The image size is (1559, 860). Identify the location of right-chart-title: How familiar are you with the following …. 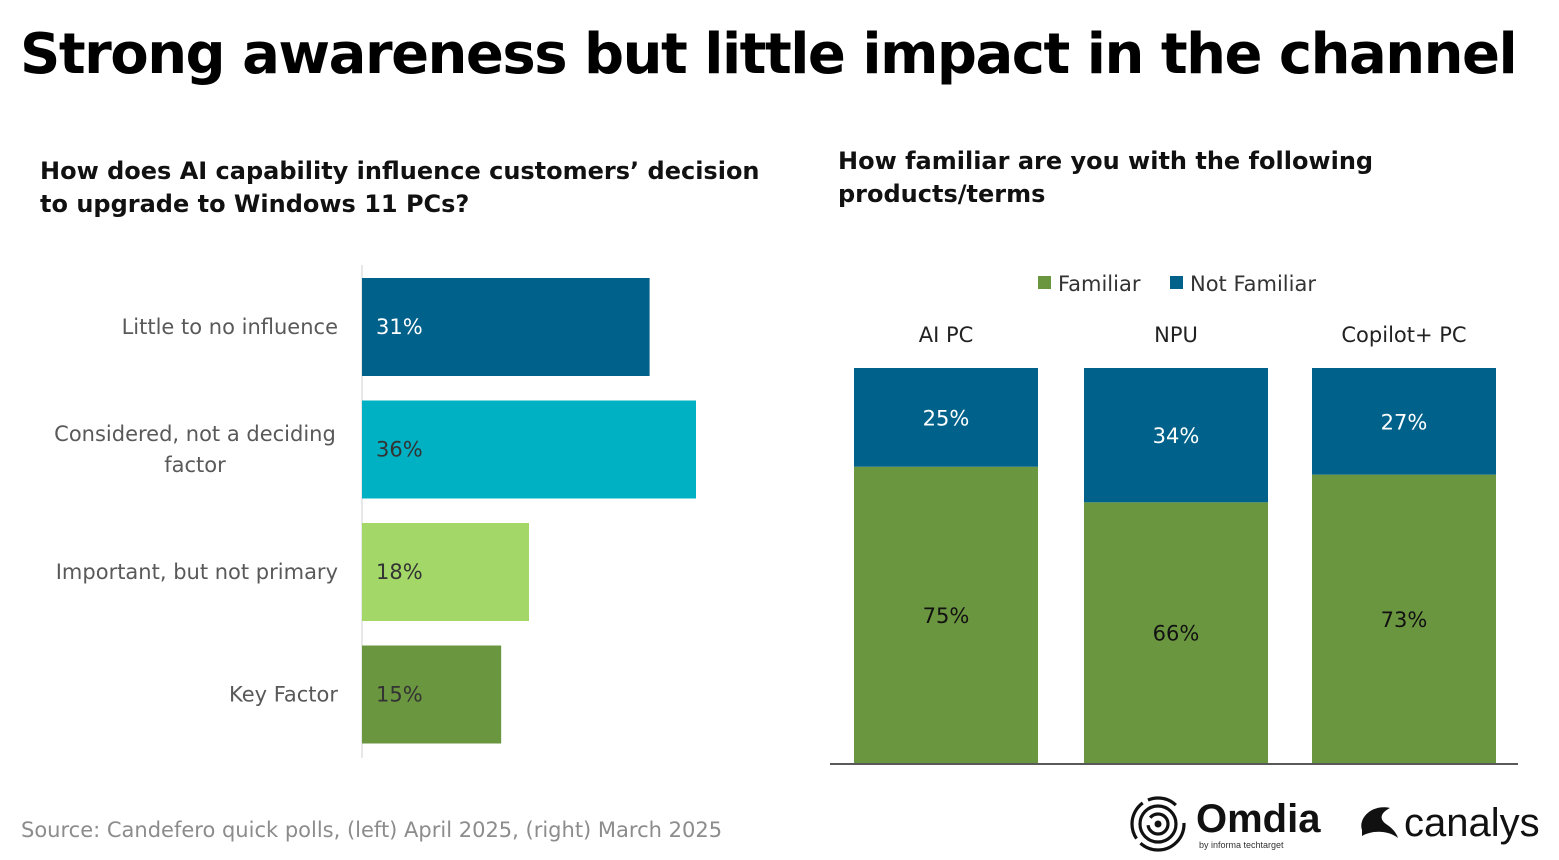
(1106, 177).